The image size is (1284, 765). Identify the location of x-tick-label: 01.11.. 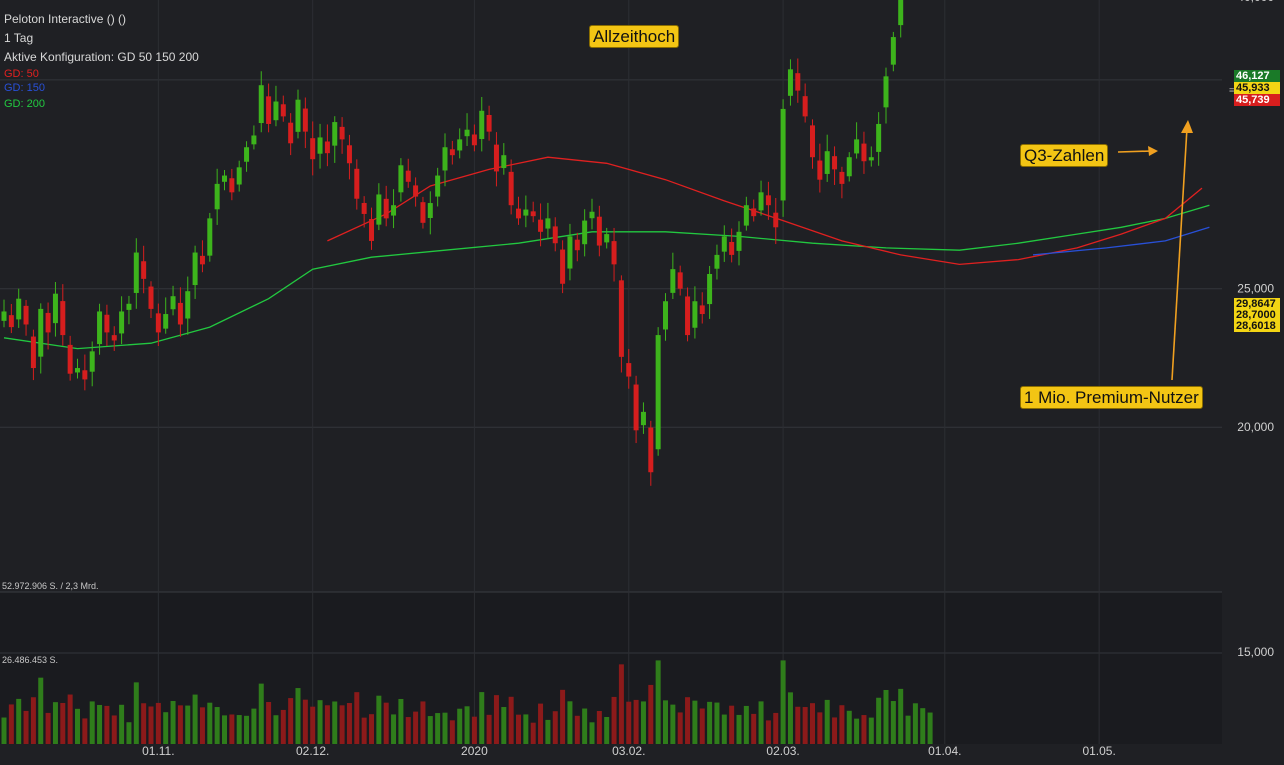
(158, 751).